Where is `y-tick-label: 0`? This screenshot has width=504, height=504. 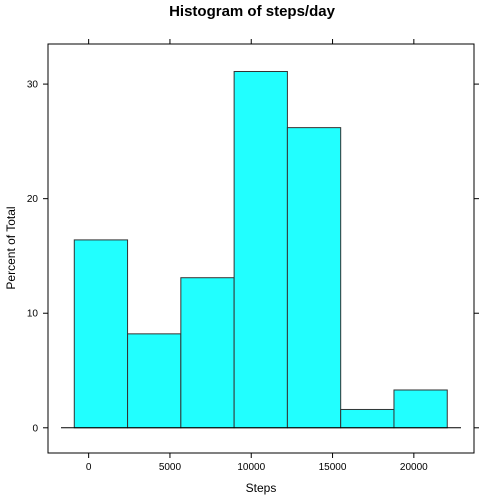
y-tick-label: 0 is located at coordinates (35, 428).